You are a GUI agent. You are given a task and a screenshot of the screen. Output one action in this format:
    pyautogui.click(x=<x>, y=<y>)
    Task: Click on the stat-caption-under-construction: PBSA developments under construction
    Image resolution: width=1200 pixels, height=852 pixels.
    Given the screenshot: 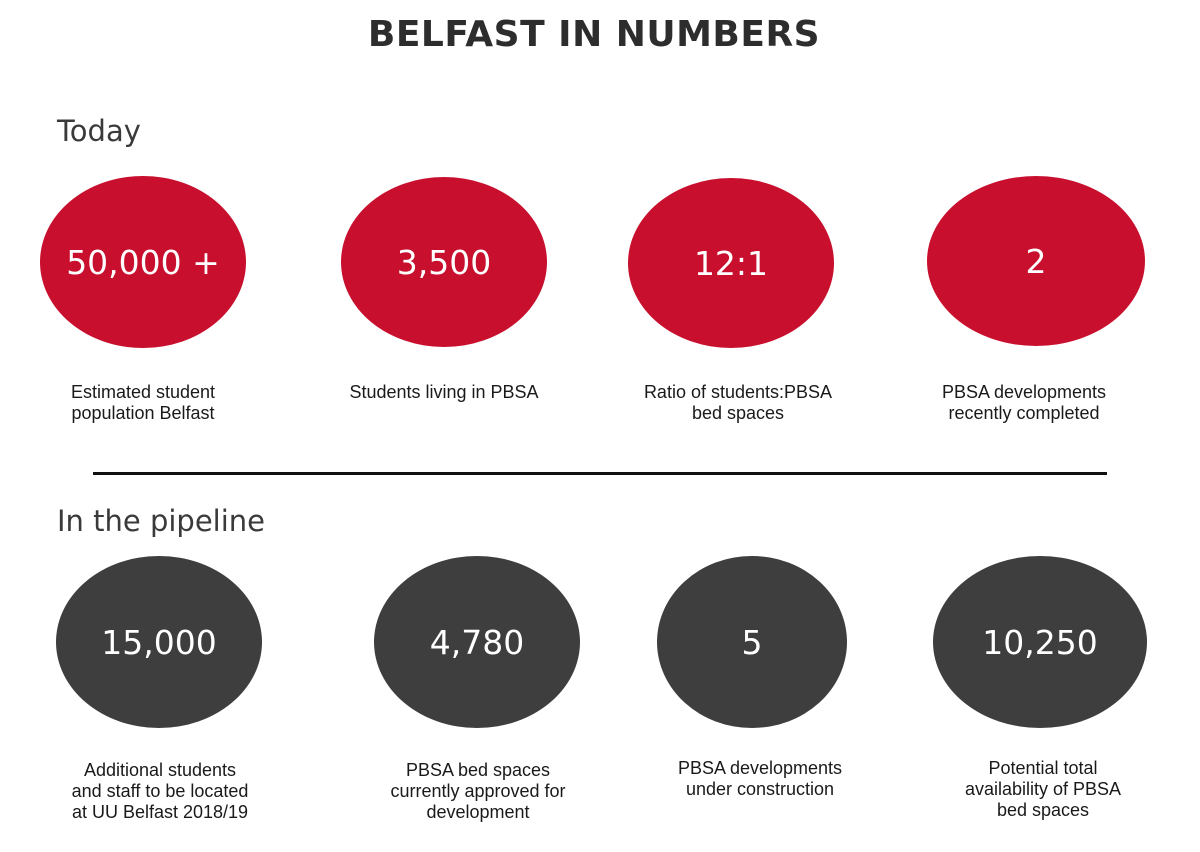 What is the action you would take?
    pyautogui.click(x=760, y=778)
    